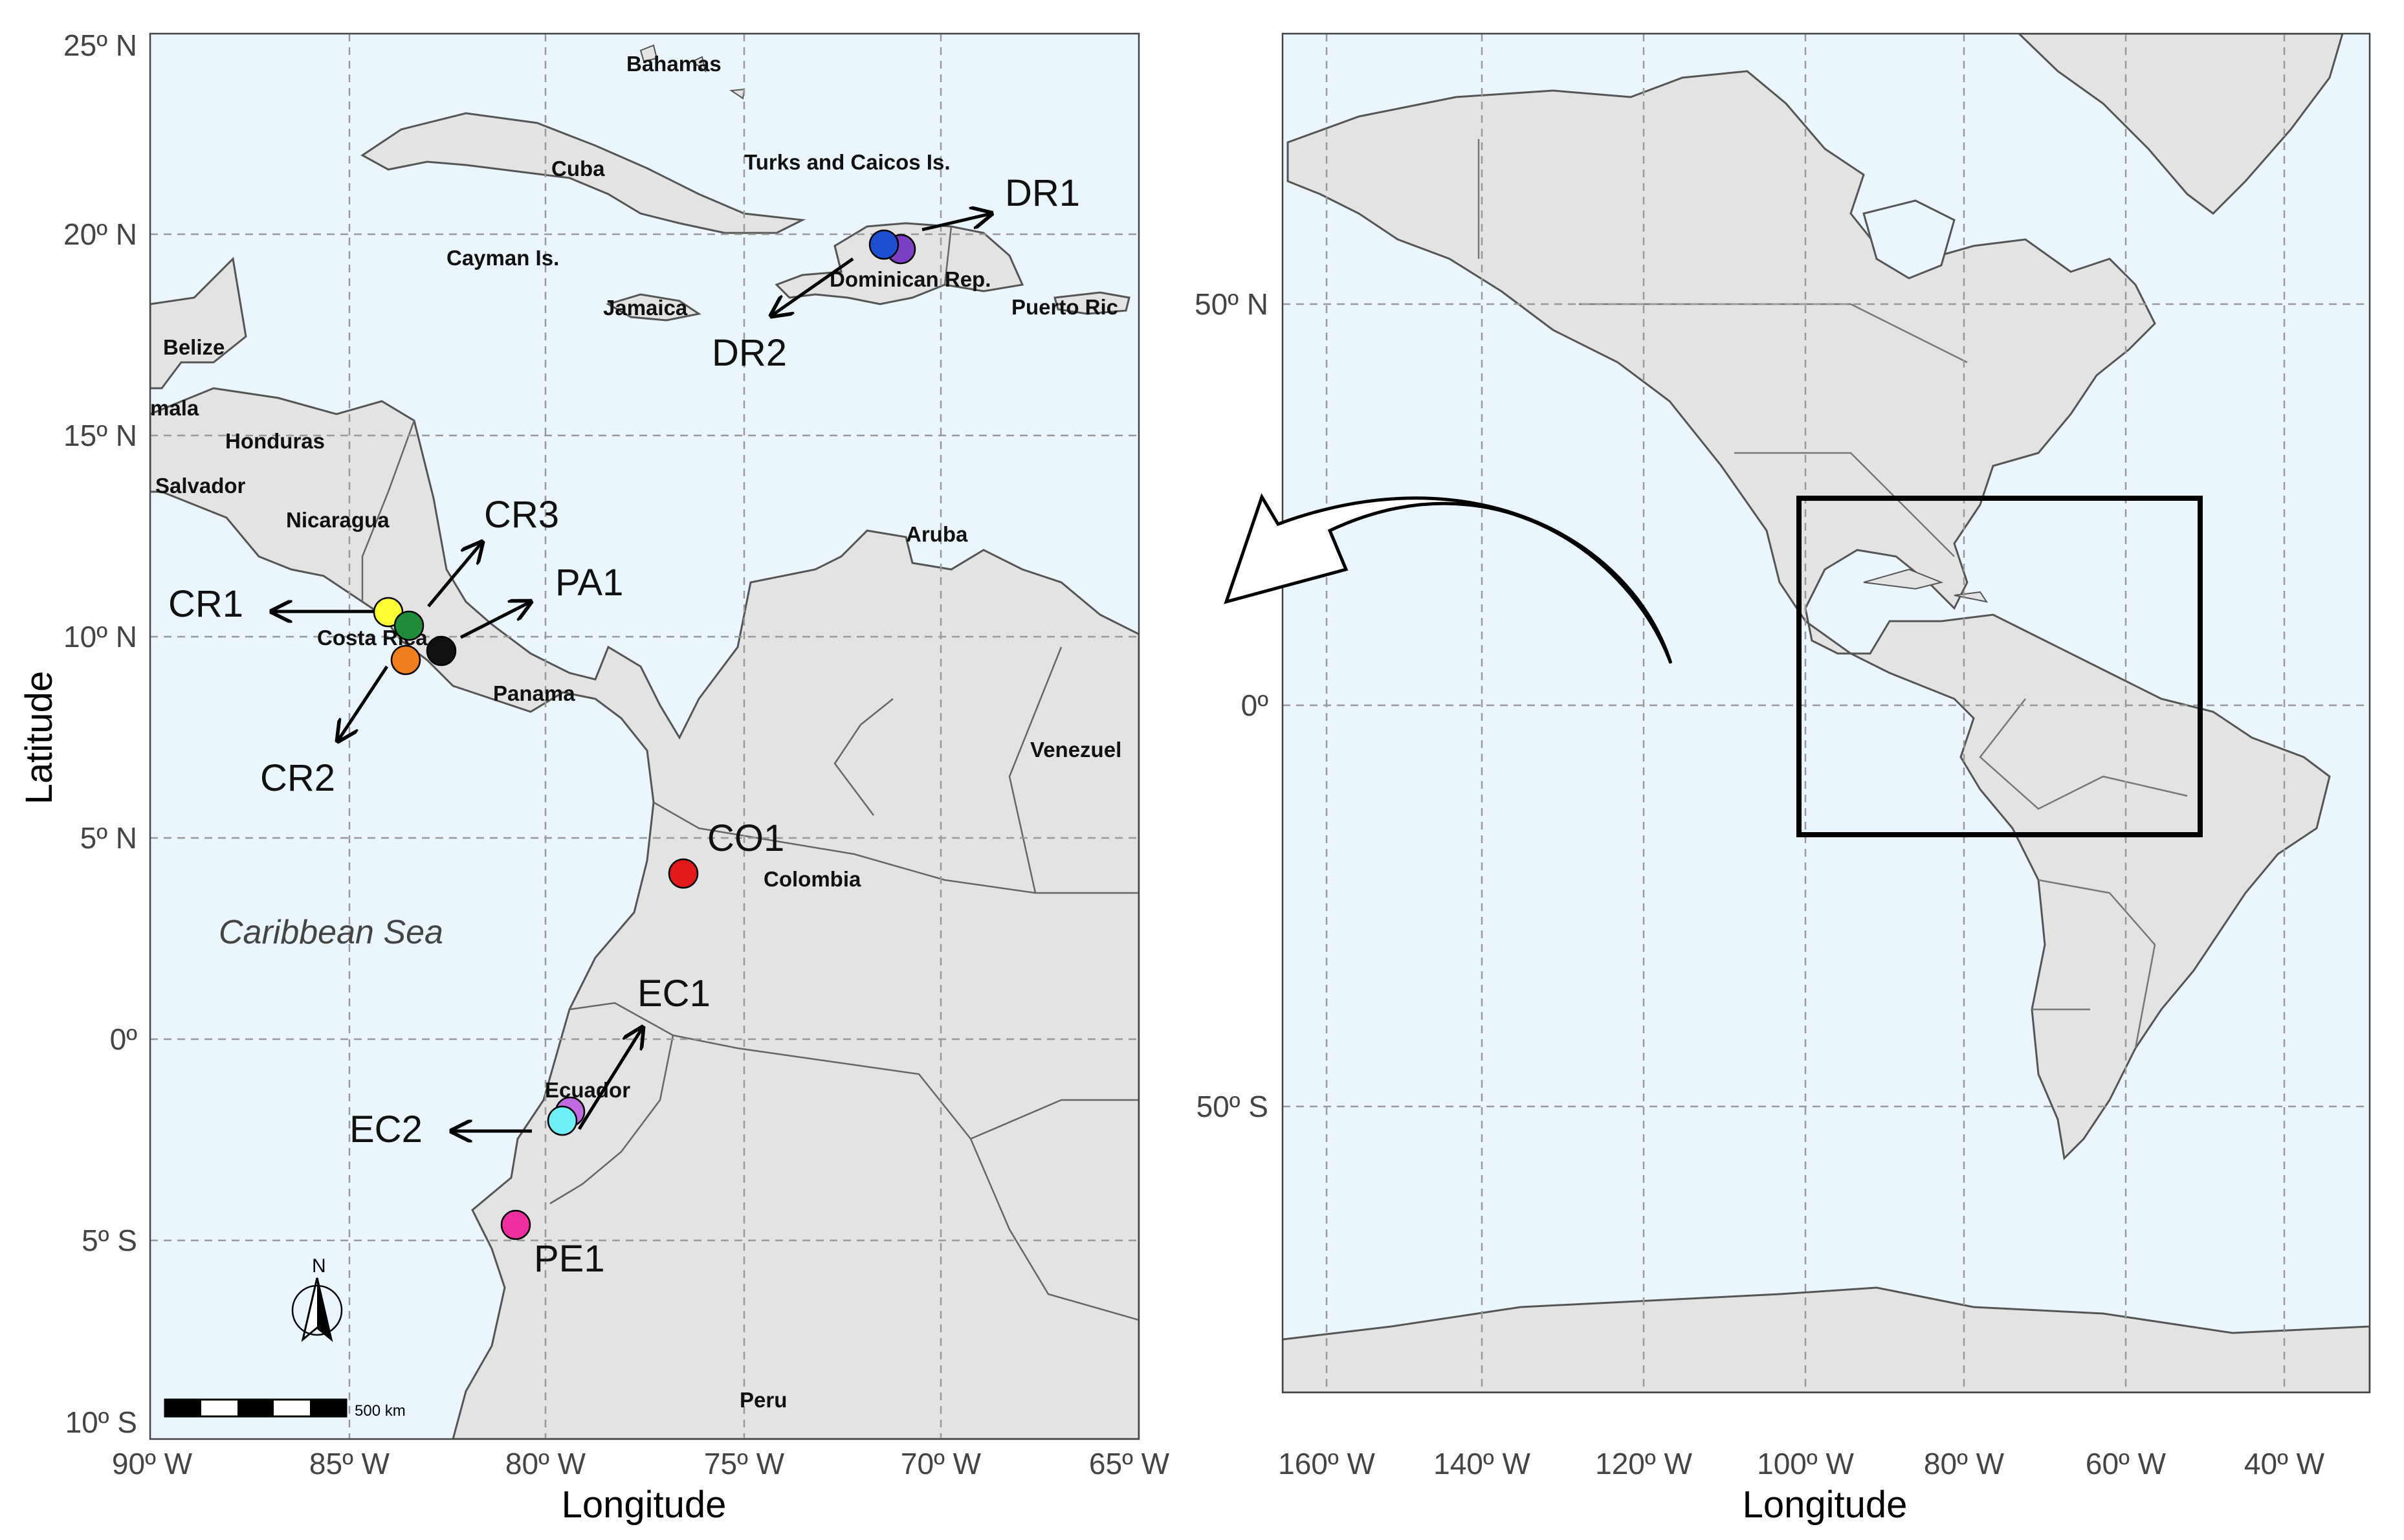 This screenshot has height=1540, width=2404. What do you see at coordinates (1964, 1463) in the screenshot?
I see `r-x-tick-80w: 80º W` at bounding box center [1964, 1463].